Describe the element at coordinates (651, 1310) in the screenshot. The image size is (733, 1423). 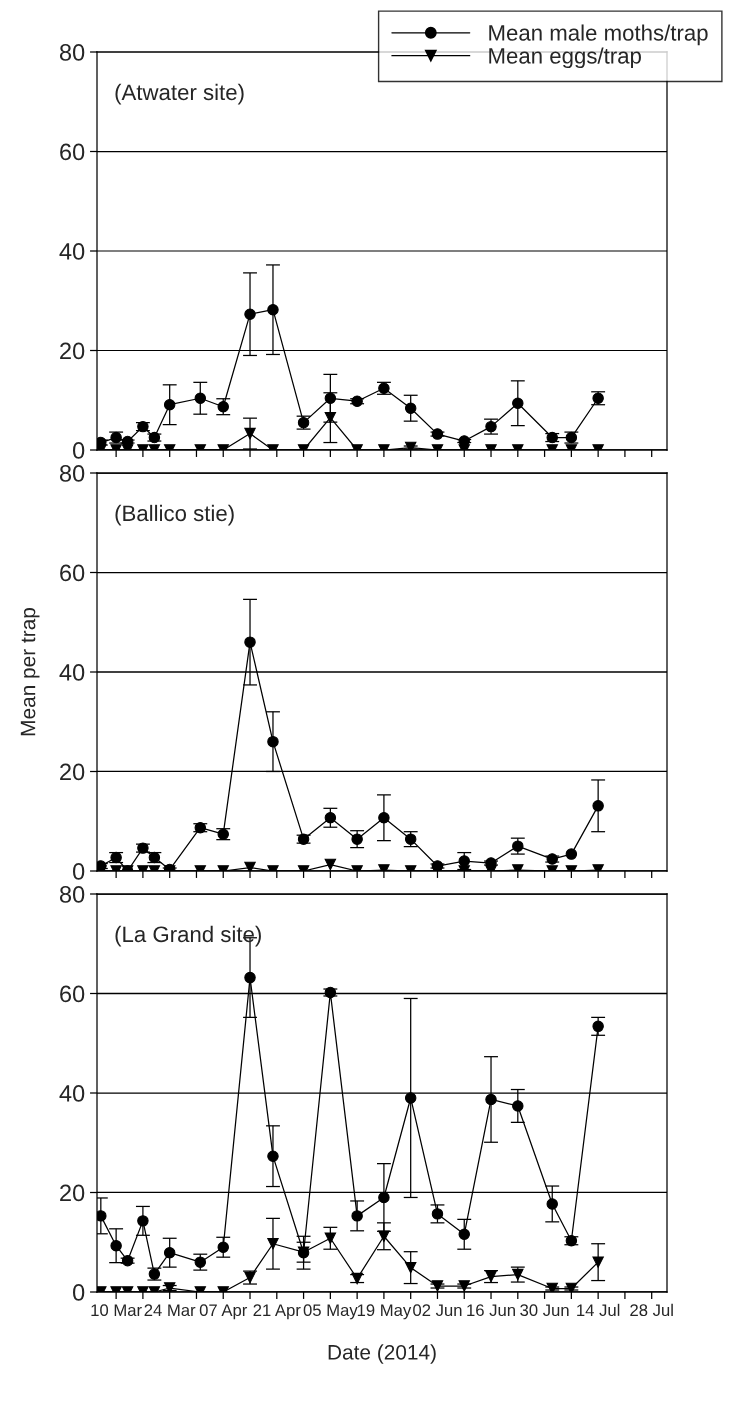
I see `x-tick-label: 28 Jul` at that location.